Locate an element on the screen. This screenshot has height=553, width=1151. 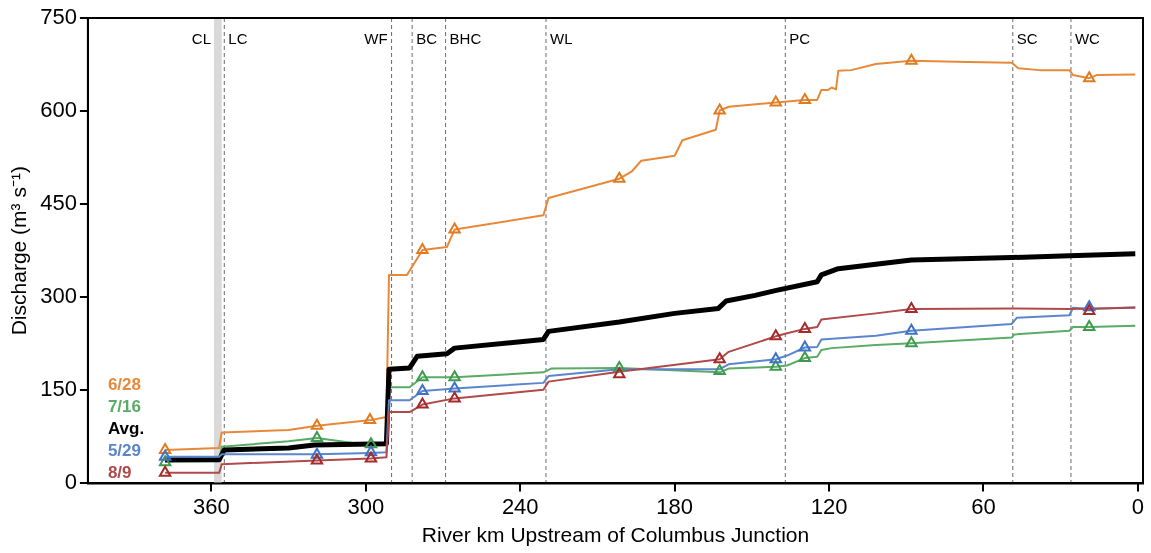
x-tick-label: 0 is located at coordinates (1137, 506).